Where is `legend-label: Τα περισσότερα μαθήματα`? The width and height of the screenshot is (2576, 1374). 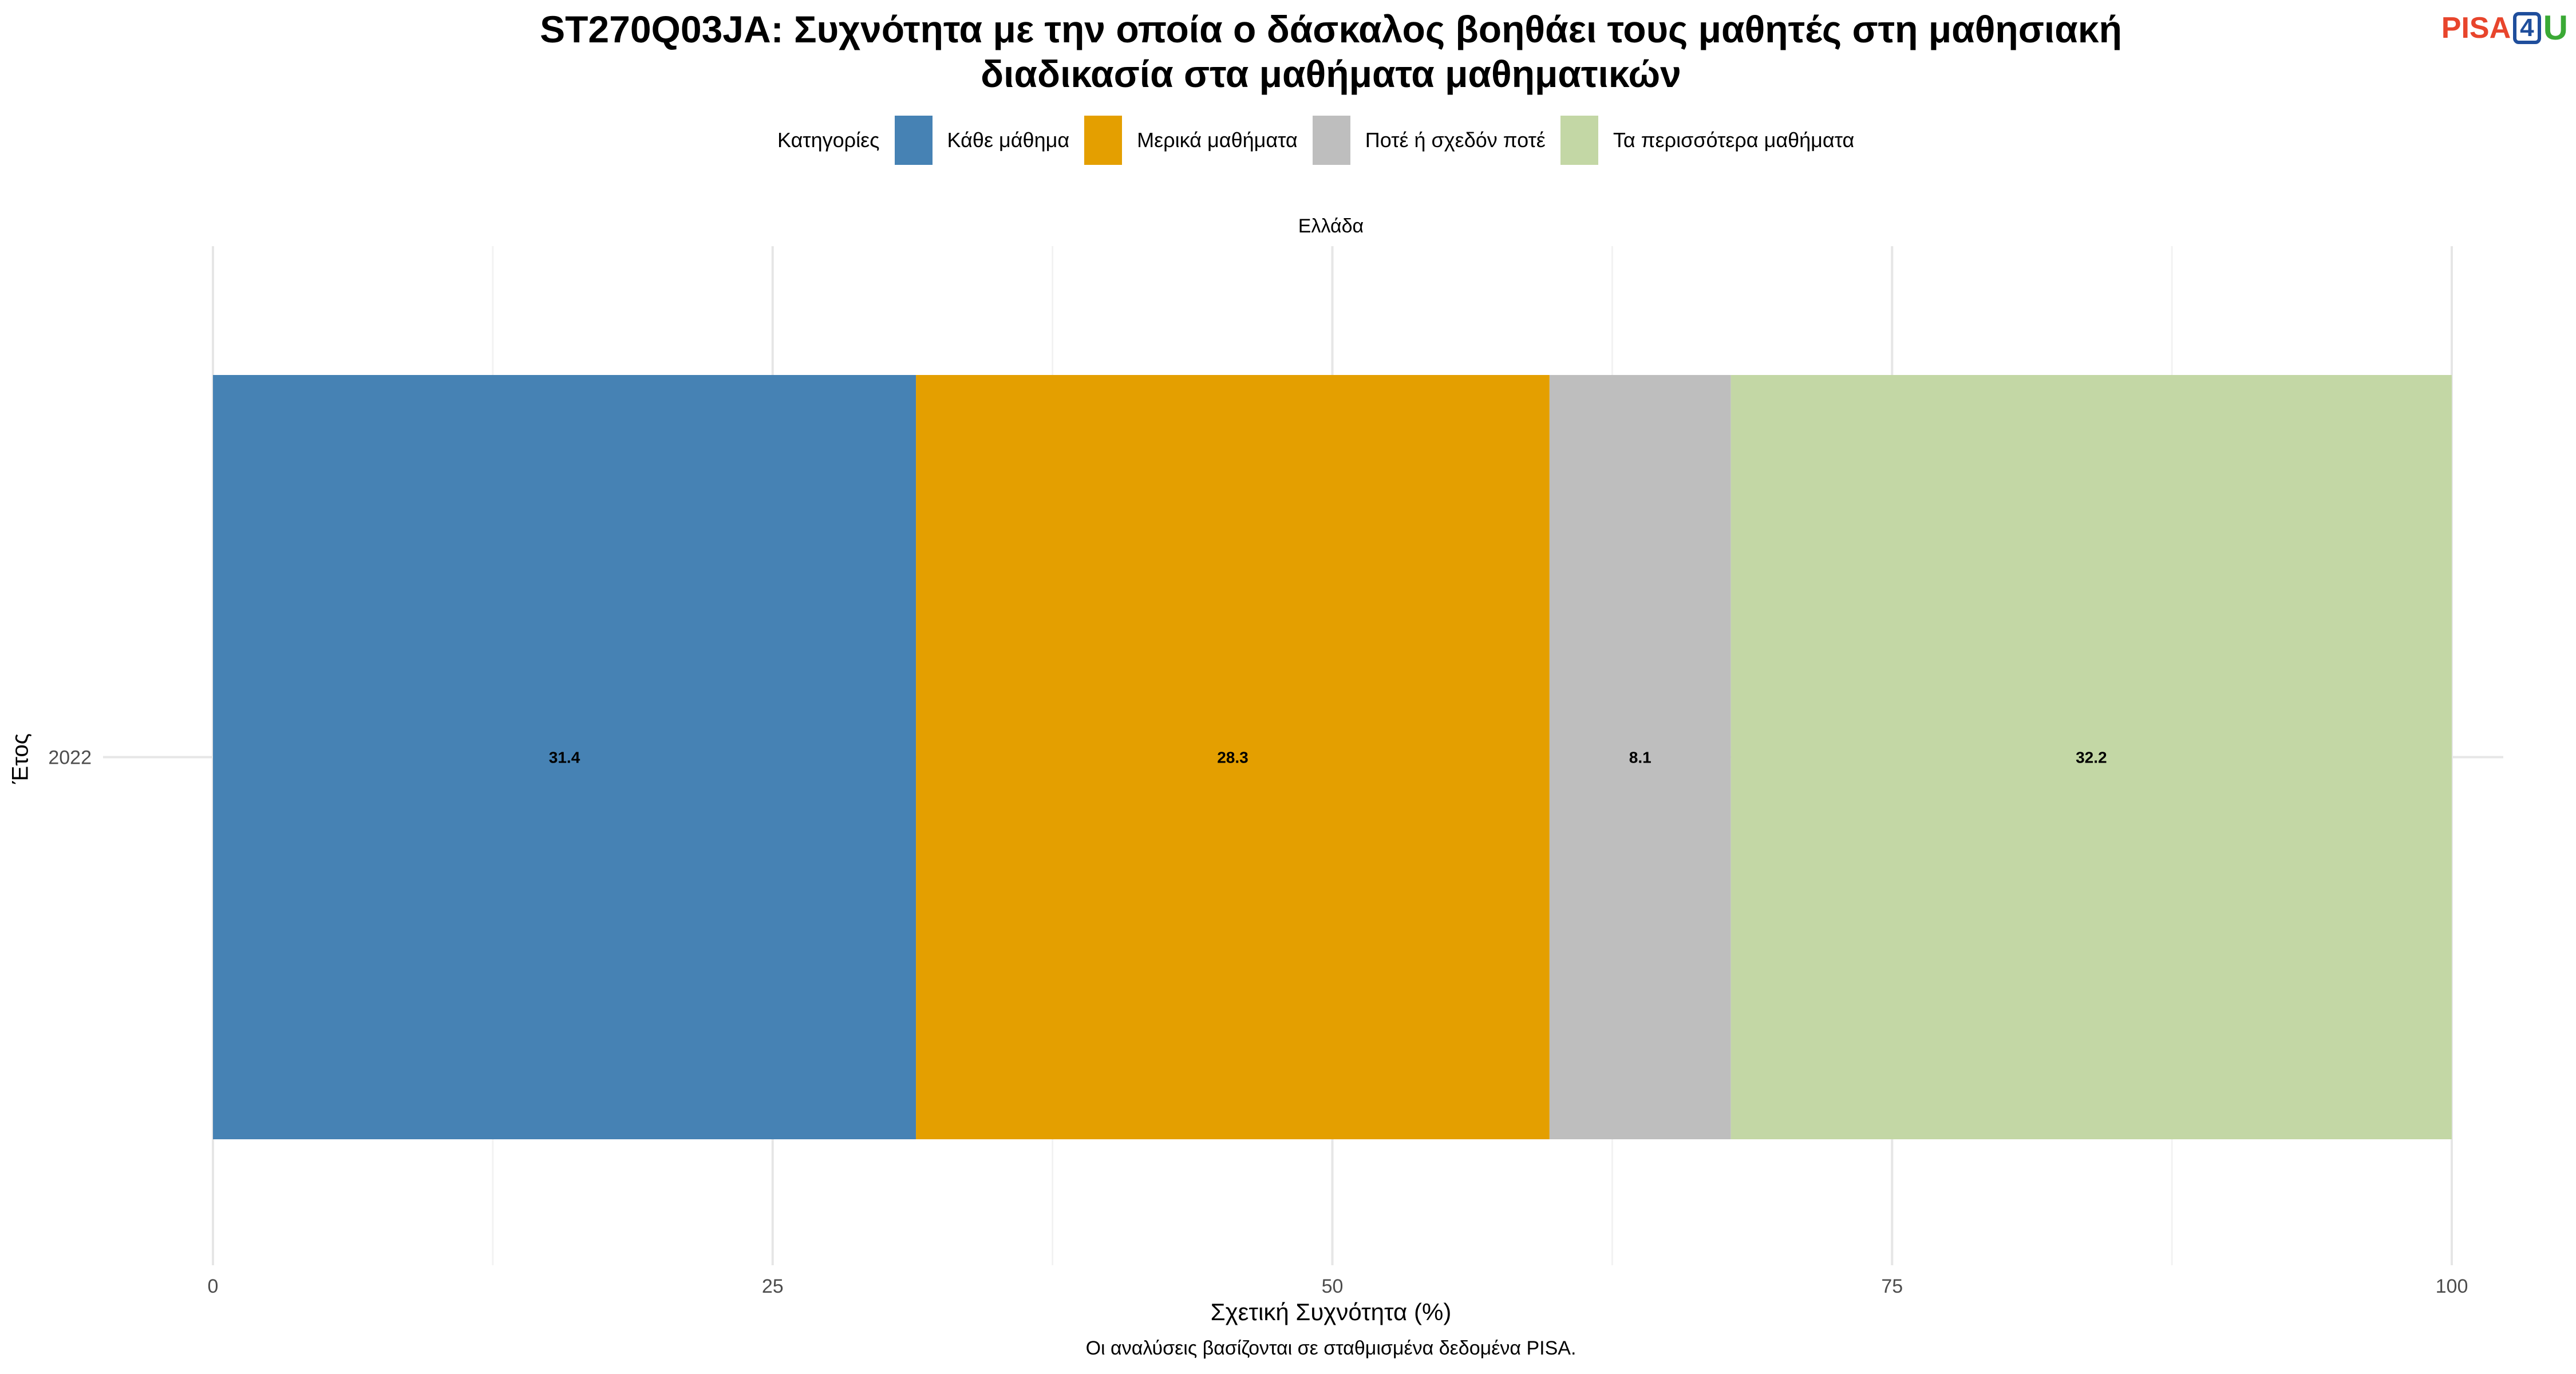 legend-label: Τα περισσότερα μαθήματα is located at coordinates (1734, 140).